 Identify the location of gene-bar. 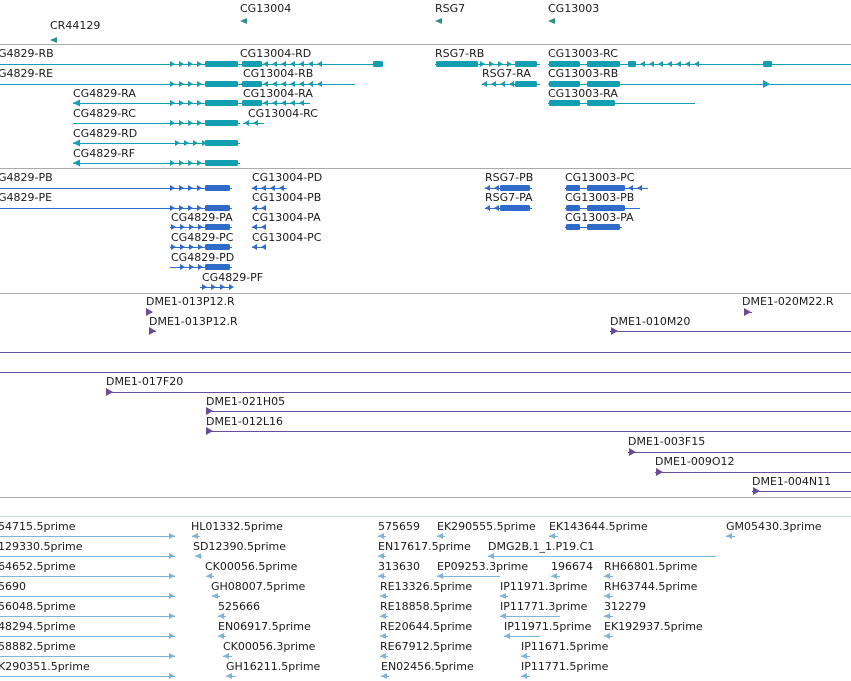
(438, 21).